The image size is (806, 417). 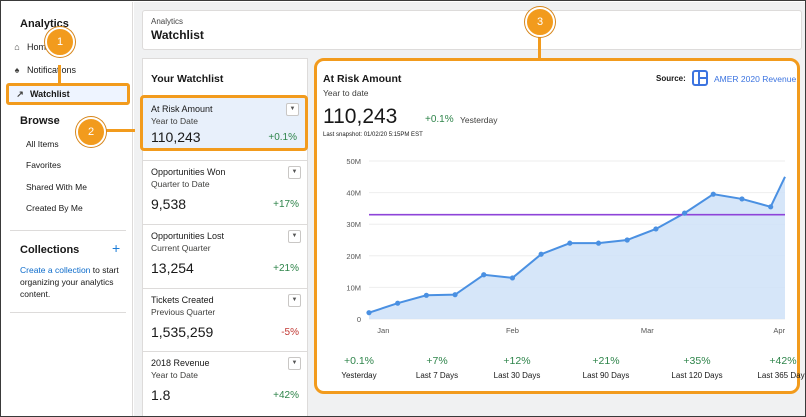 What do you see at coordinates (56, 187) in the screenshot?
I see `browse-link-shared: Shared With Me` at bounding box center [56, 187].